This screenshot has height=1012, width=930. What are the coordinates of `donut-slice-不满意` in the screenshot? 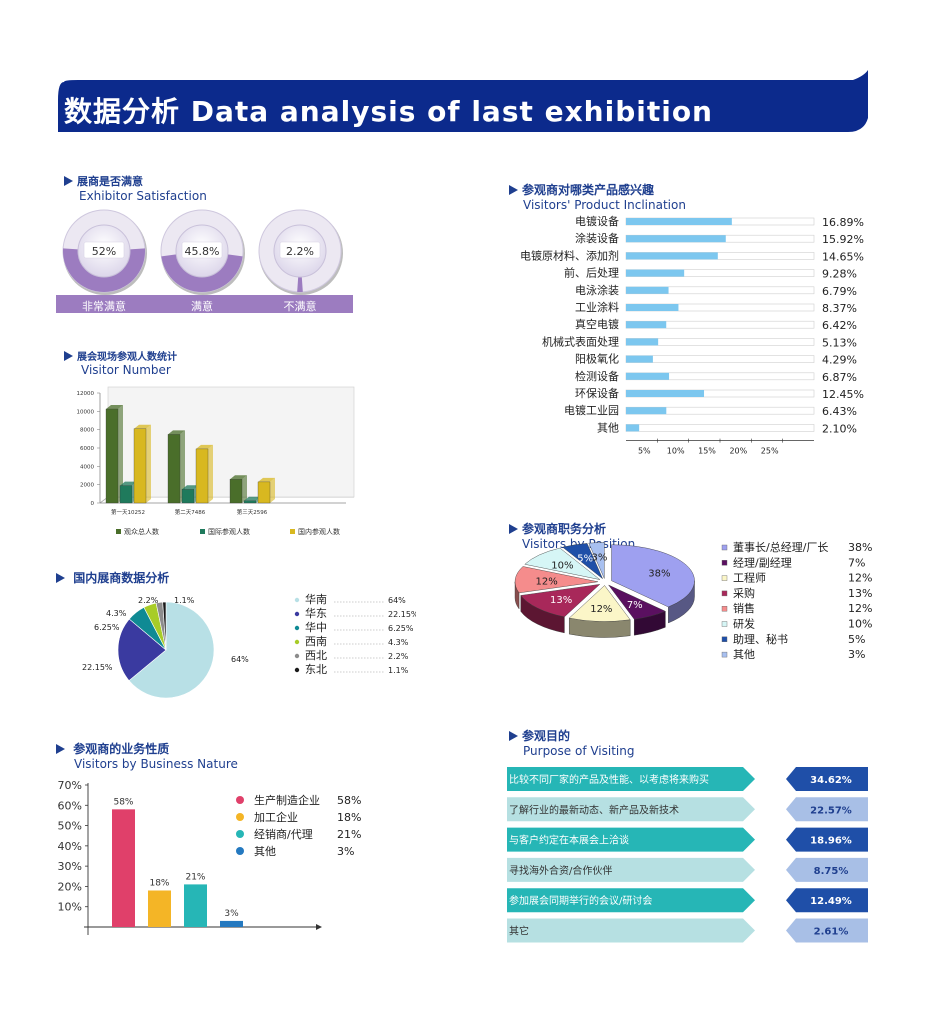 It's located at (300, 284).